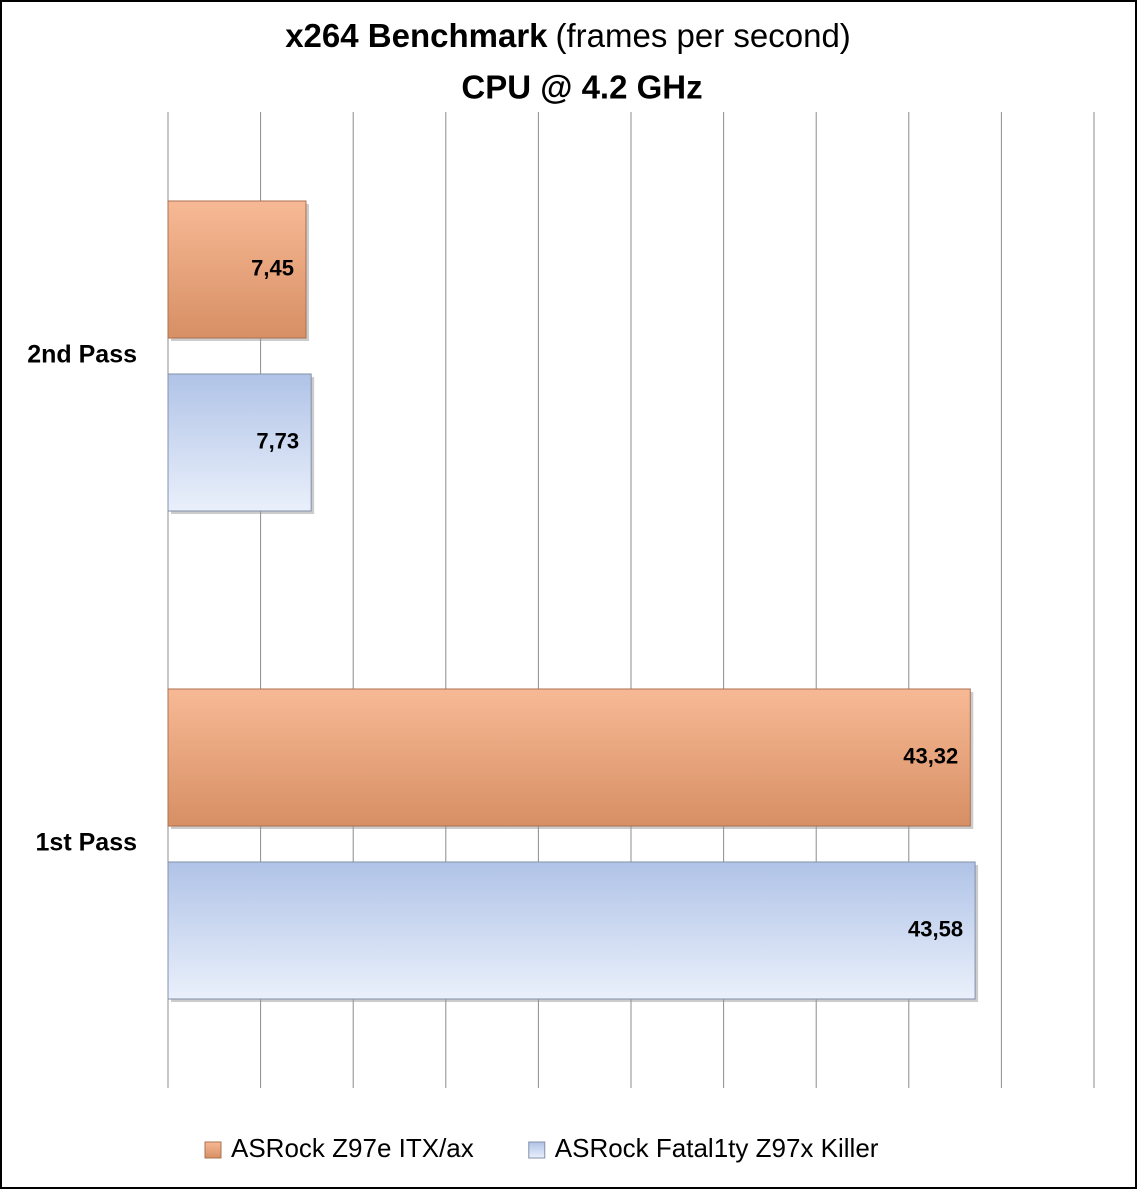  I want to click on legend-label: ASRock Fatal1ty Z97x Killer, so click(717, 1148).